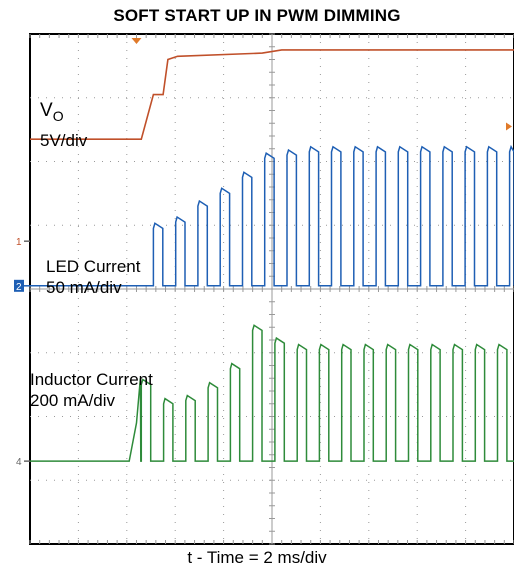  Describe the element at coordinates (91, 379) in the screenshot. I see `series-label-inductor-current: Inductor Current` at that location.